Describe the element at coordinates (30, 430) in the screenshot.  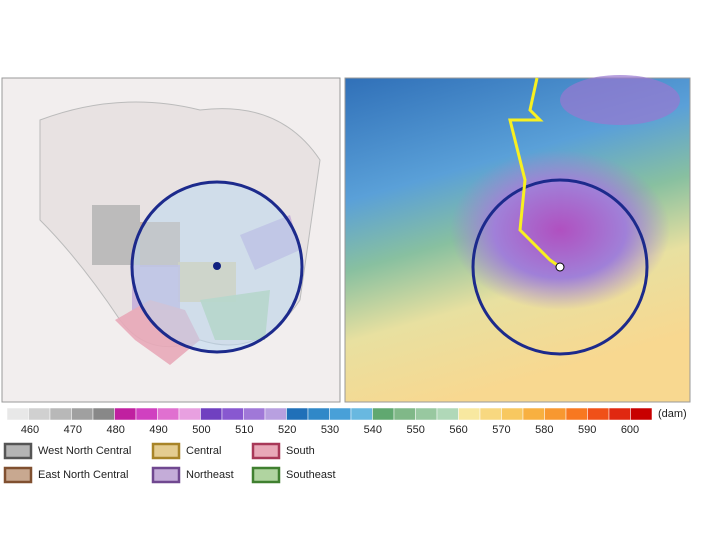
I see `colorbar-tick-label: 460` at that location.